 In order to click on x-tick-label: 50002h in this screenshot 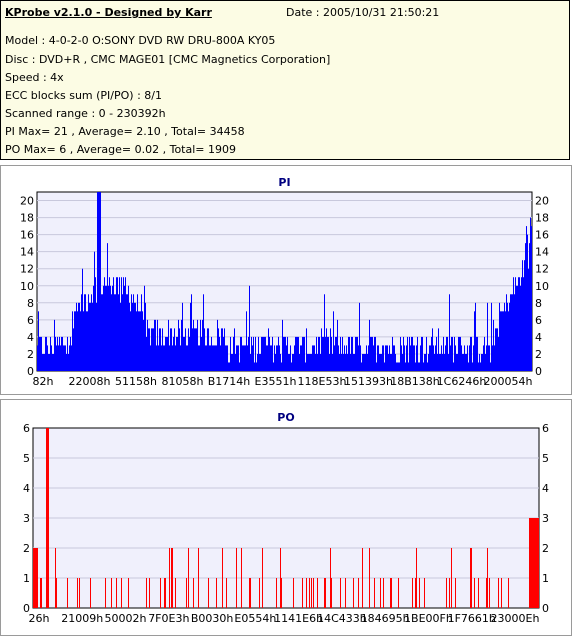, I will do `click(126, 618)`.